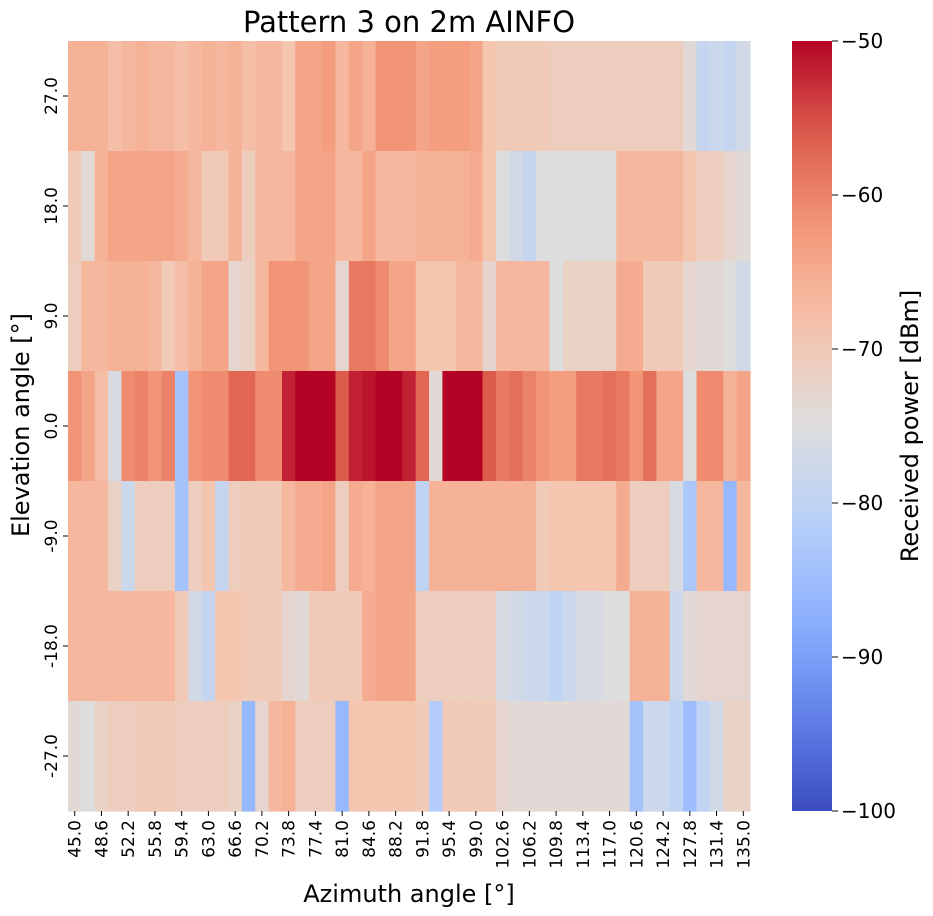 The image size is (933, 916). Describe the element at coordinates (236, 839) in the screenshot. I see `x-tick-label: 66.6` at that location.